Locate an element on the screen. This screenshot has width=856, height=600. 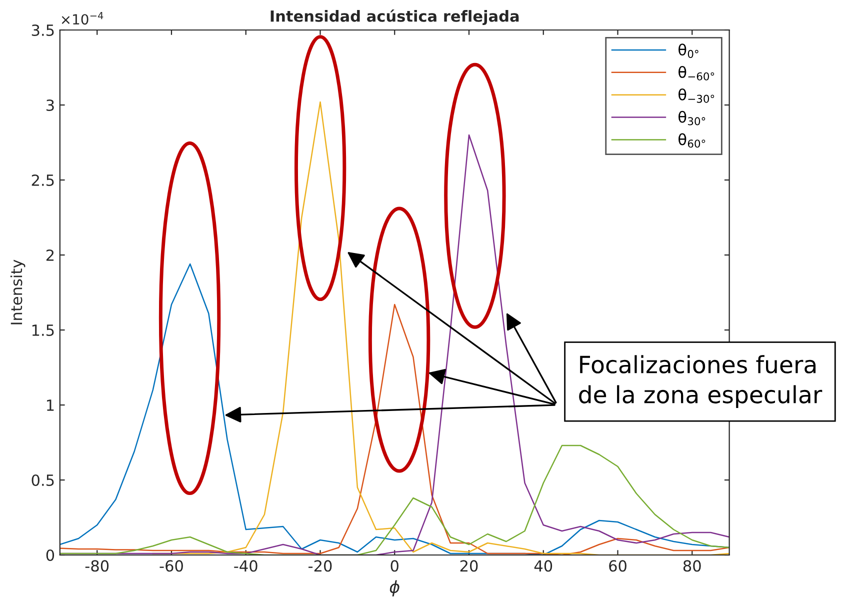
x-tick-label: 20 is located at coordinates (469, 566).